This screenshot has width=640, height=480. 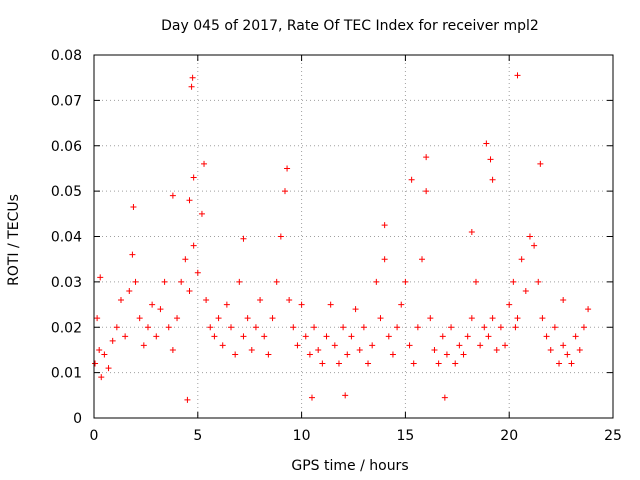 What do you see at coordinates (77, 419) in the screenshot?
I see `y-tick-label: 0` at bounding box center [77, 419].